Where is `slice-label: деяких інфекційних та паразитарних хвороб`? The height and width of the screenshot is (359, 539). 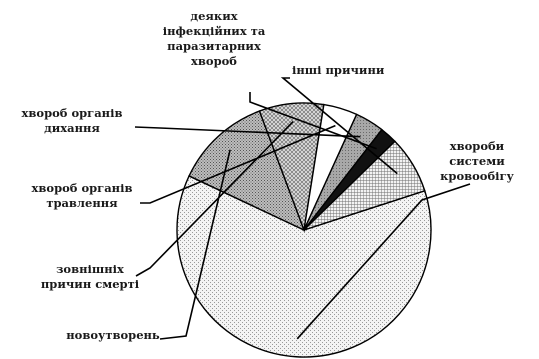
slice-label: деяких інфекційних та паразитарних хвороб is located at coordinates (214, 38).